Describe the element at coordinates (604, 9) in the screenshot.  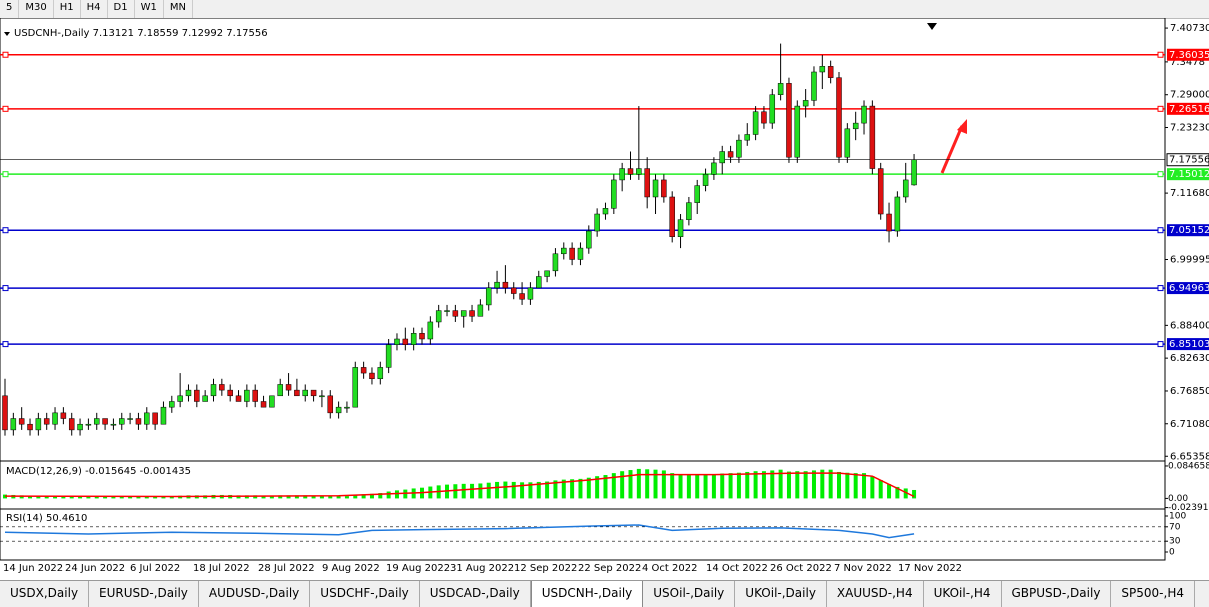
I see `timeframe-toolbar: 5 M30 H1 H4 D1 W1 MN` at that location.